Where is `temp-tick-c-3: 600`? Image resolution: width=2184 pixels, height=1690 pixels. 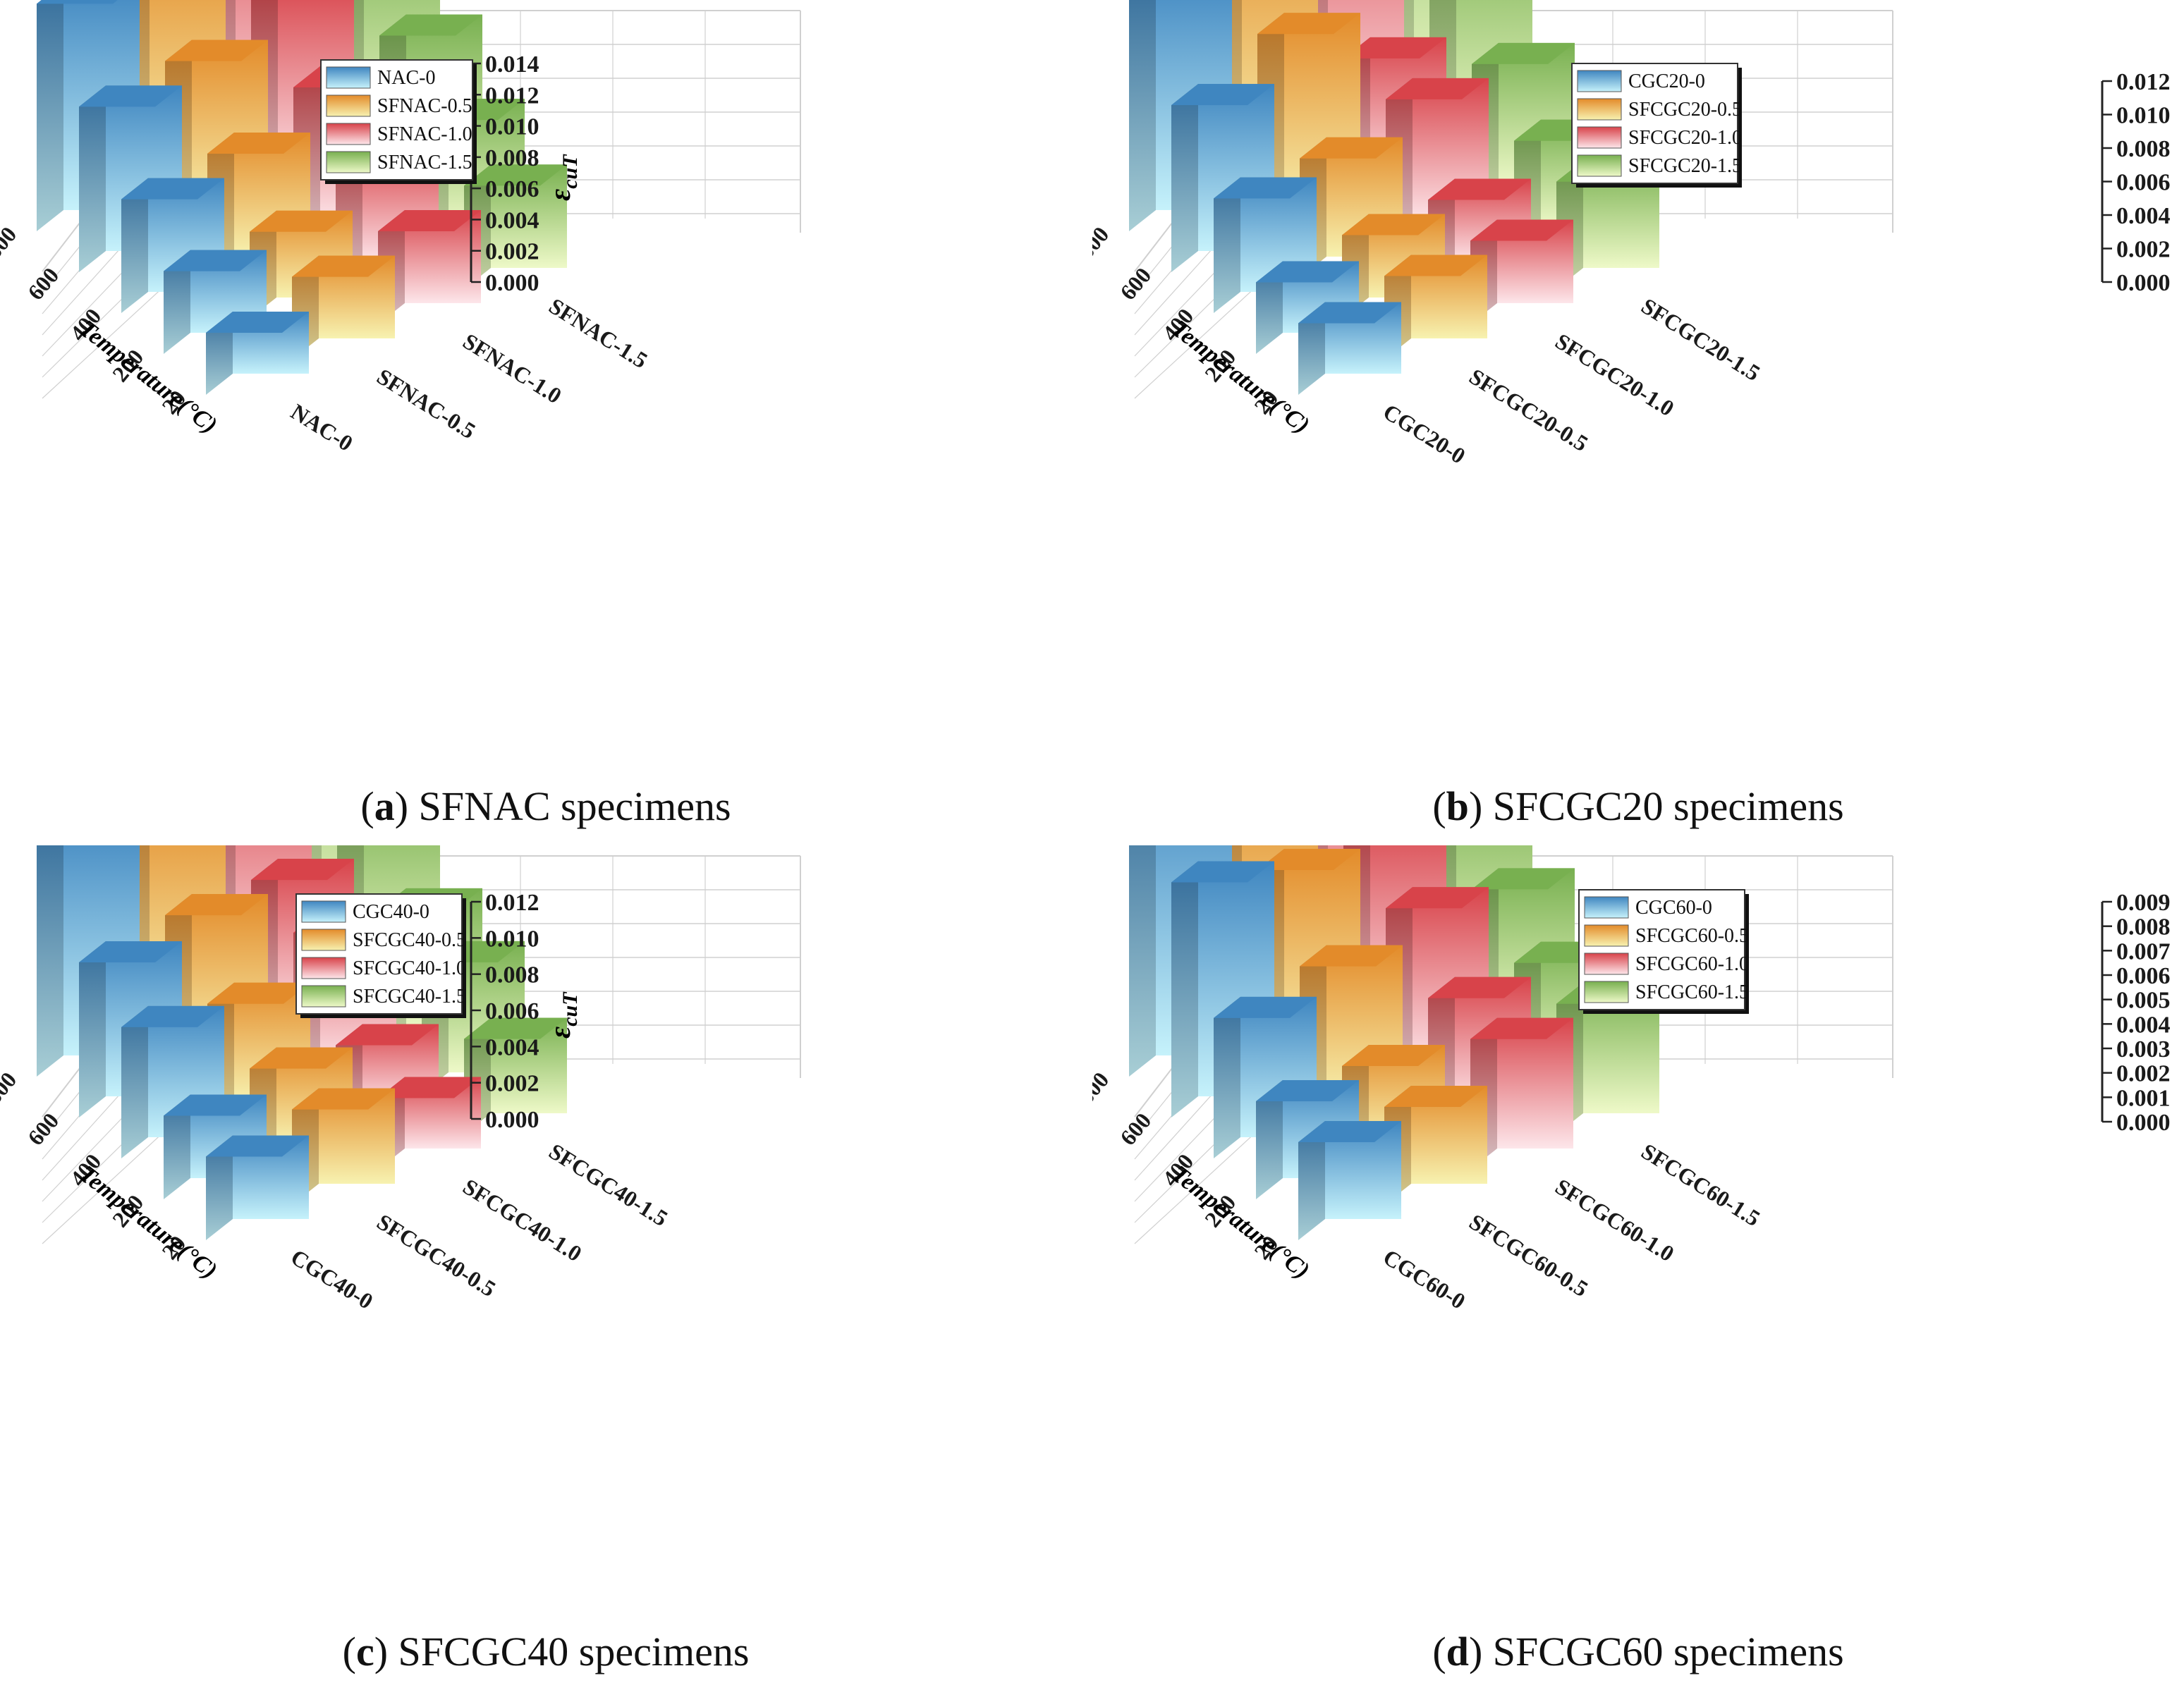 temp-tick-c-3: 600 is located at coordinates (43, 1129).